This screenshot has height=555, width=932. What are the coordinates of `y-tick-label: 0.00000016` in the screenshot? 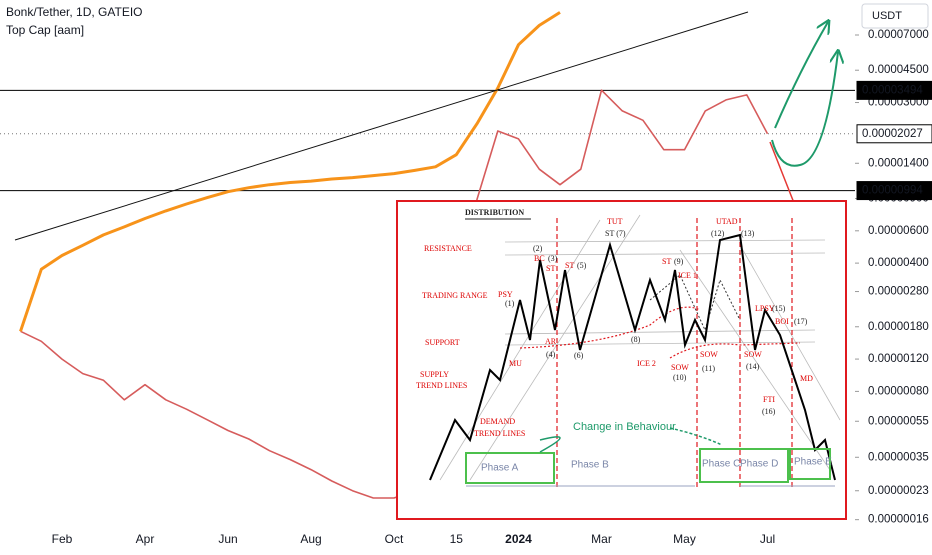 It's located at (898, 520).